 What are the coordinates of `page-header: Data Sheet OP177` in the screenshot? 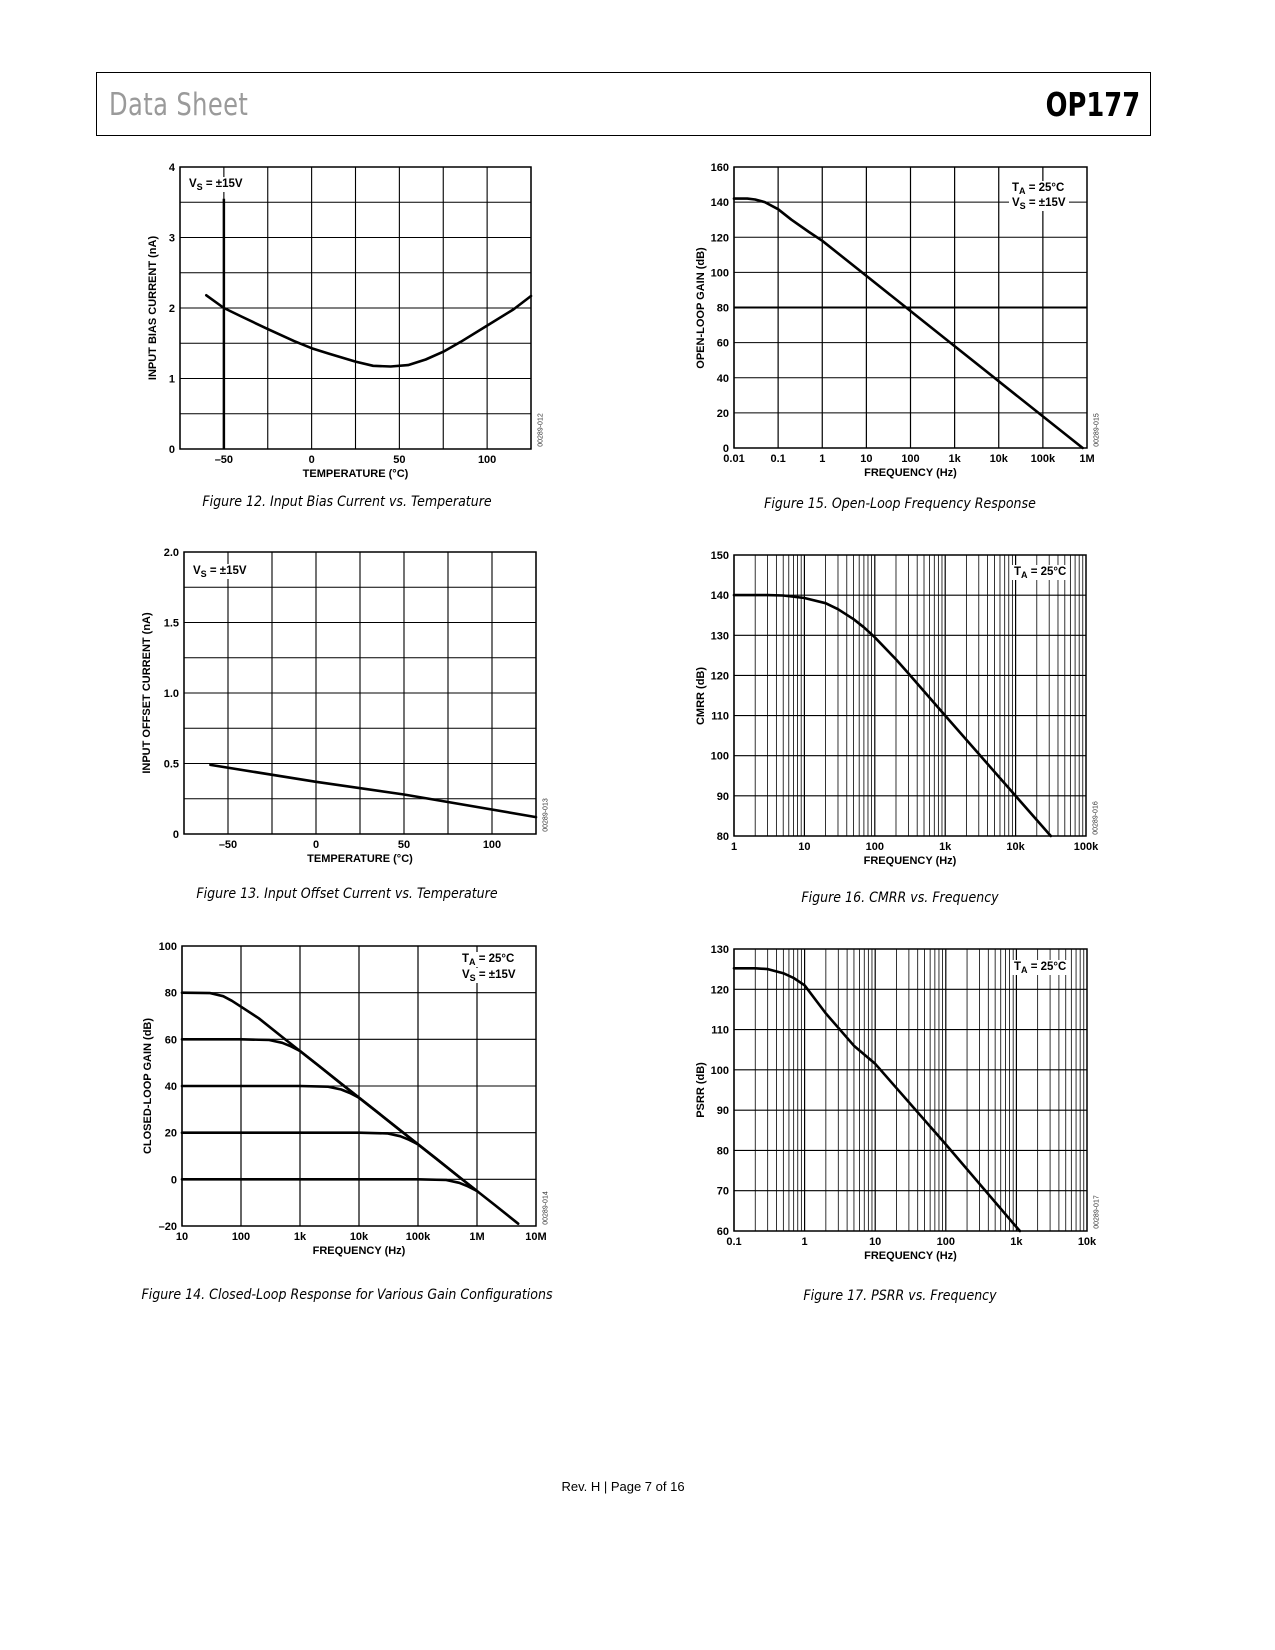 It's located at (623, 104).